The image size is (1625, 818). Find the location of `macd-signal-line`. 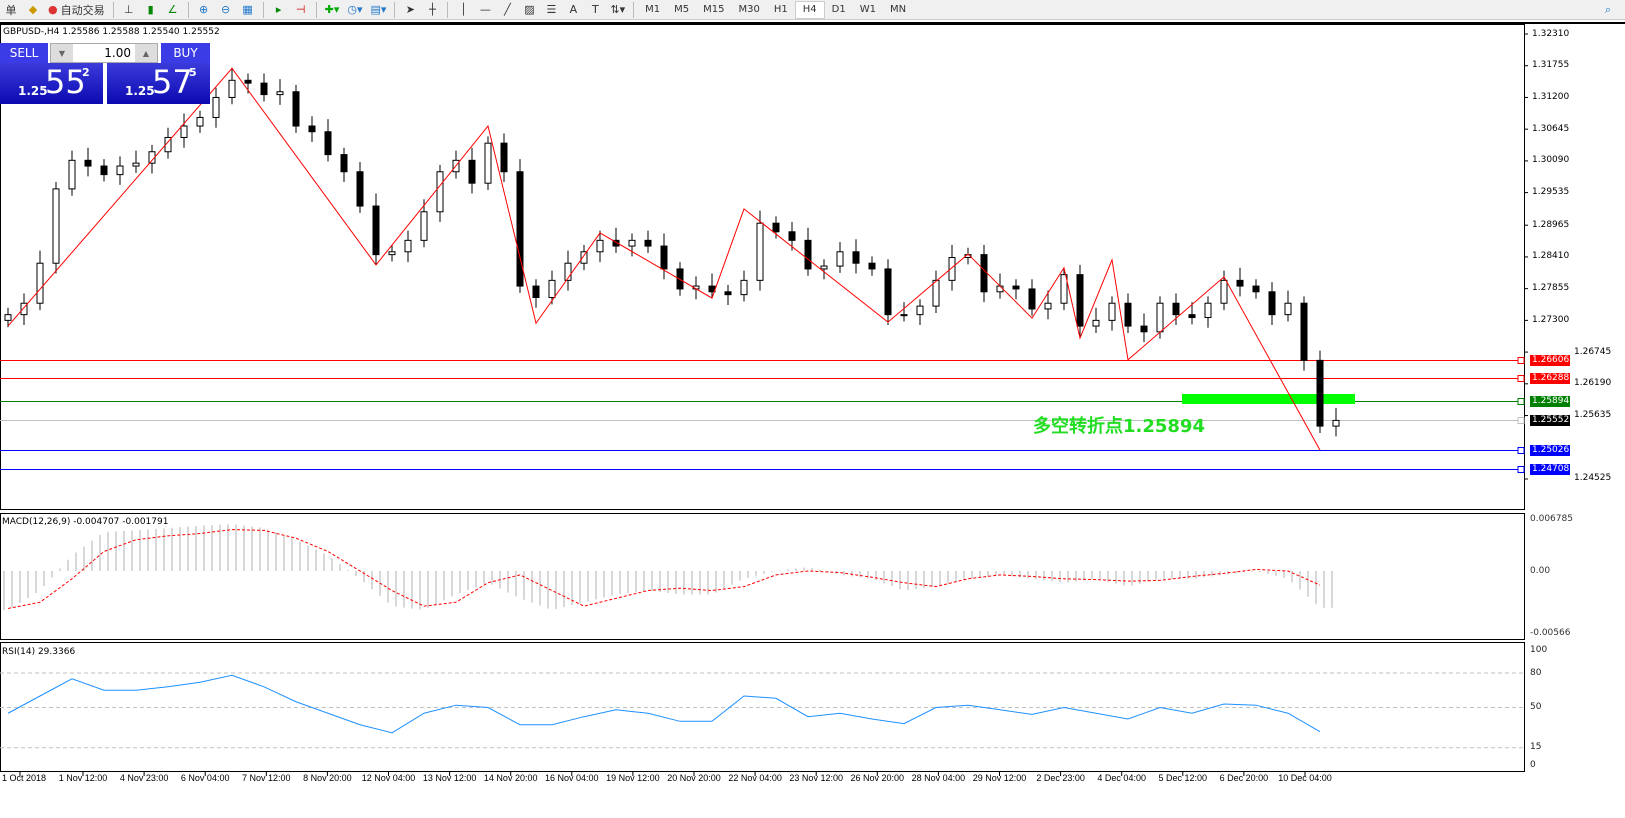

macd-signal-line is located at coordinates (664, 569).